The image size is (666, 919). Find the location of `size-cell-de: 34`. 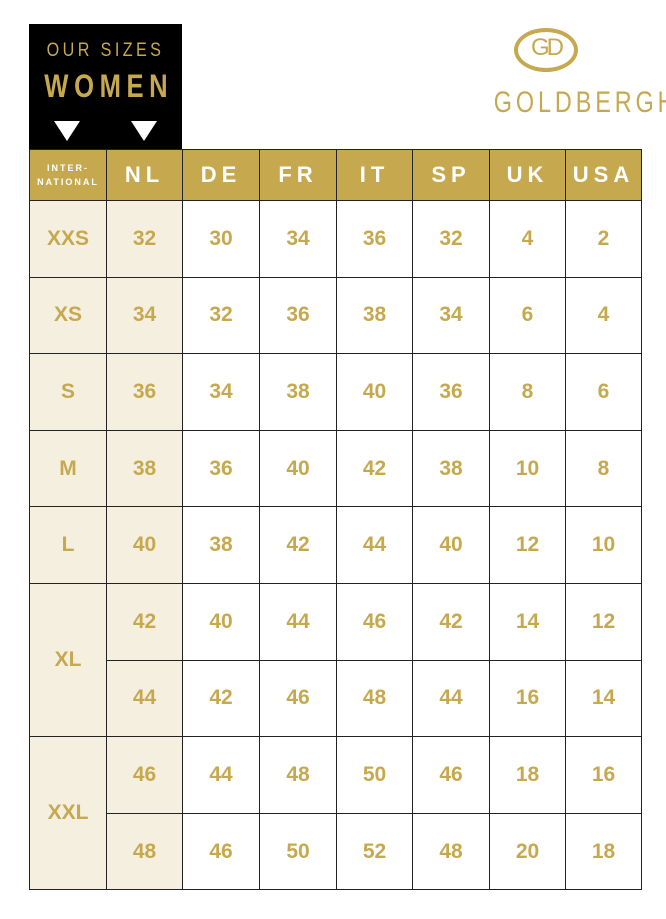

size-cell-de: 34 is located at coordinates (221, 392).